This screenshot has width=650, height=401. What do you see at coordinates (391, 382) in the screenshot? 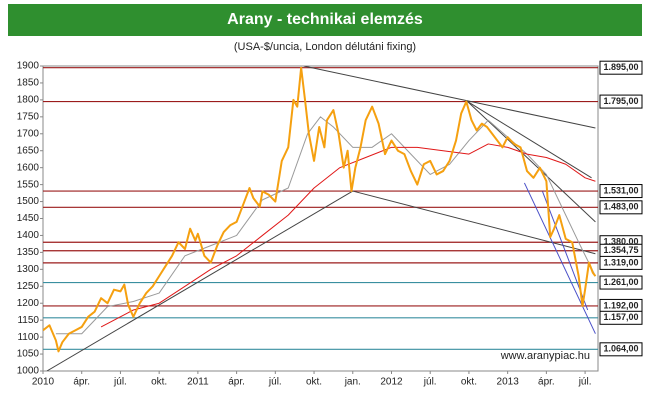
I see `x-tick-label: 2012` at bounding box center [391, 382].